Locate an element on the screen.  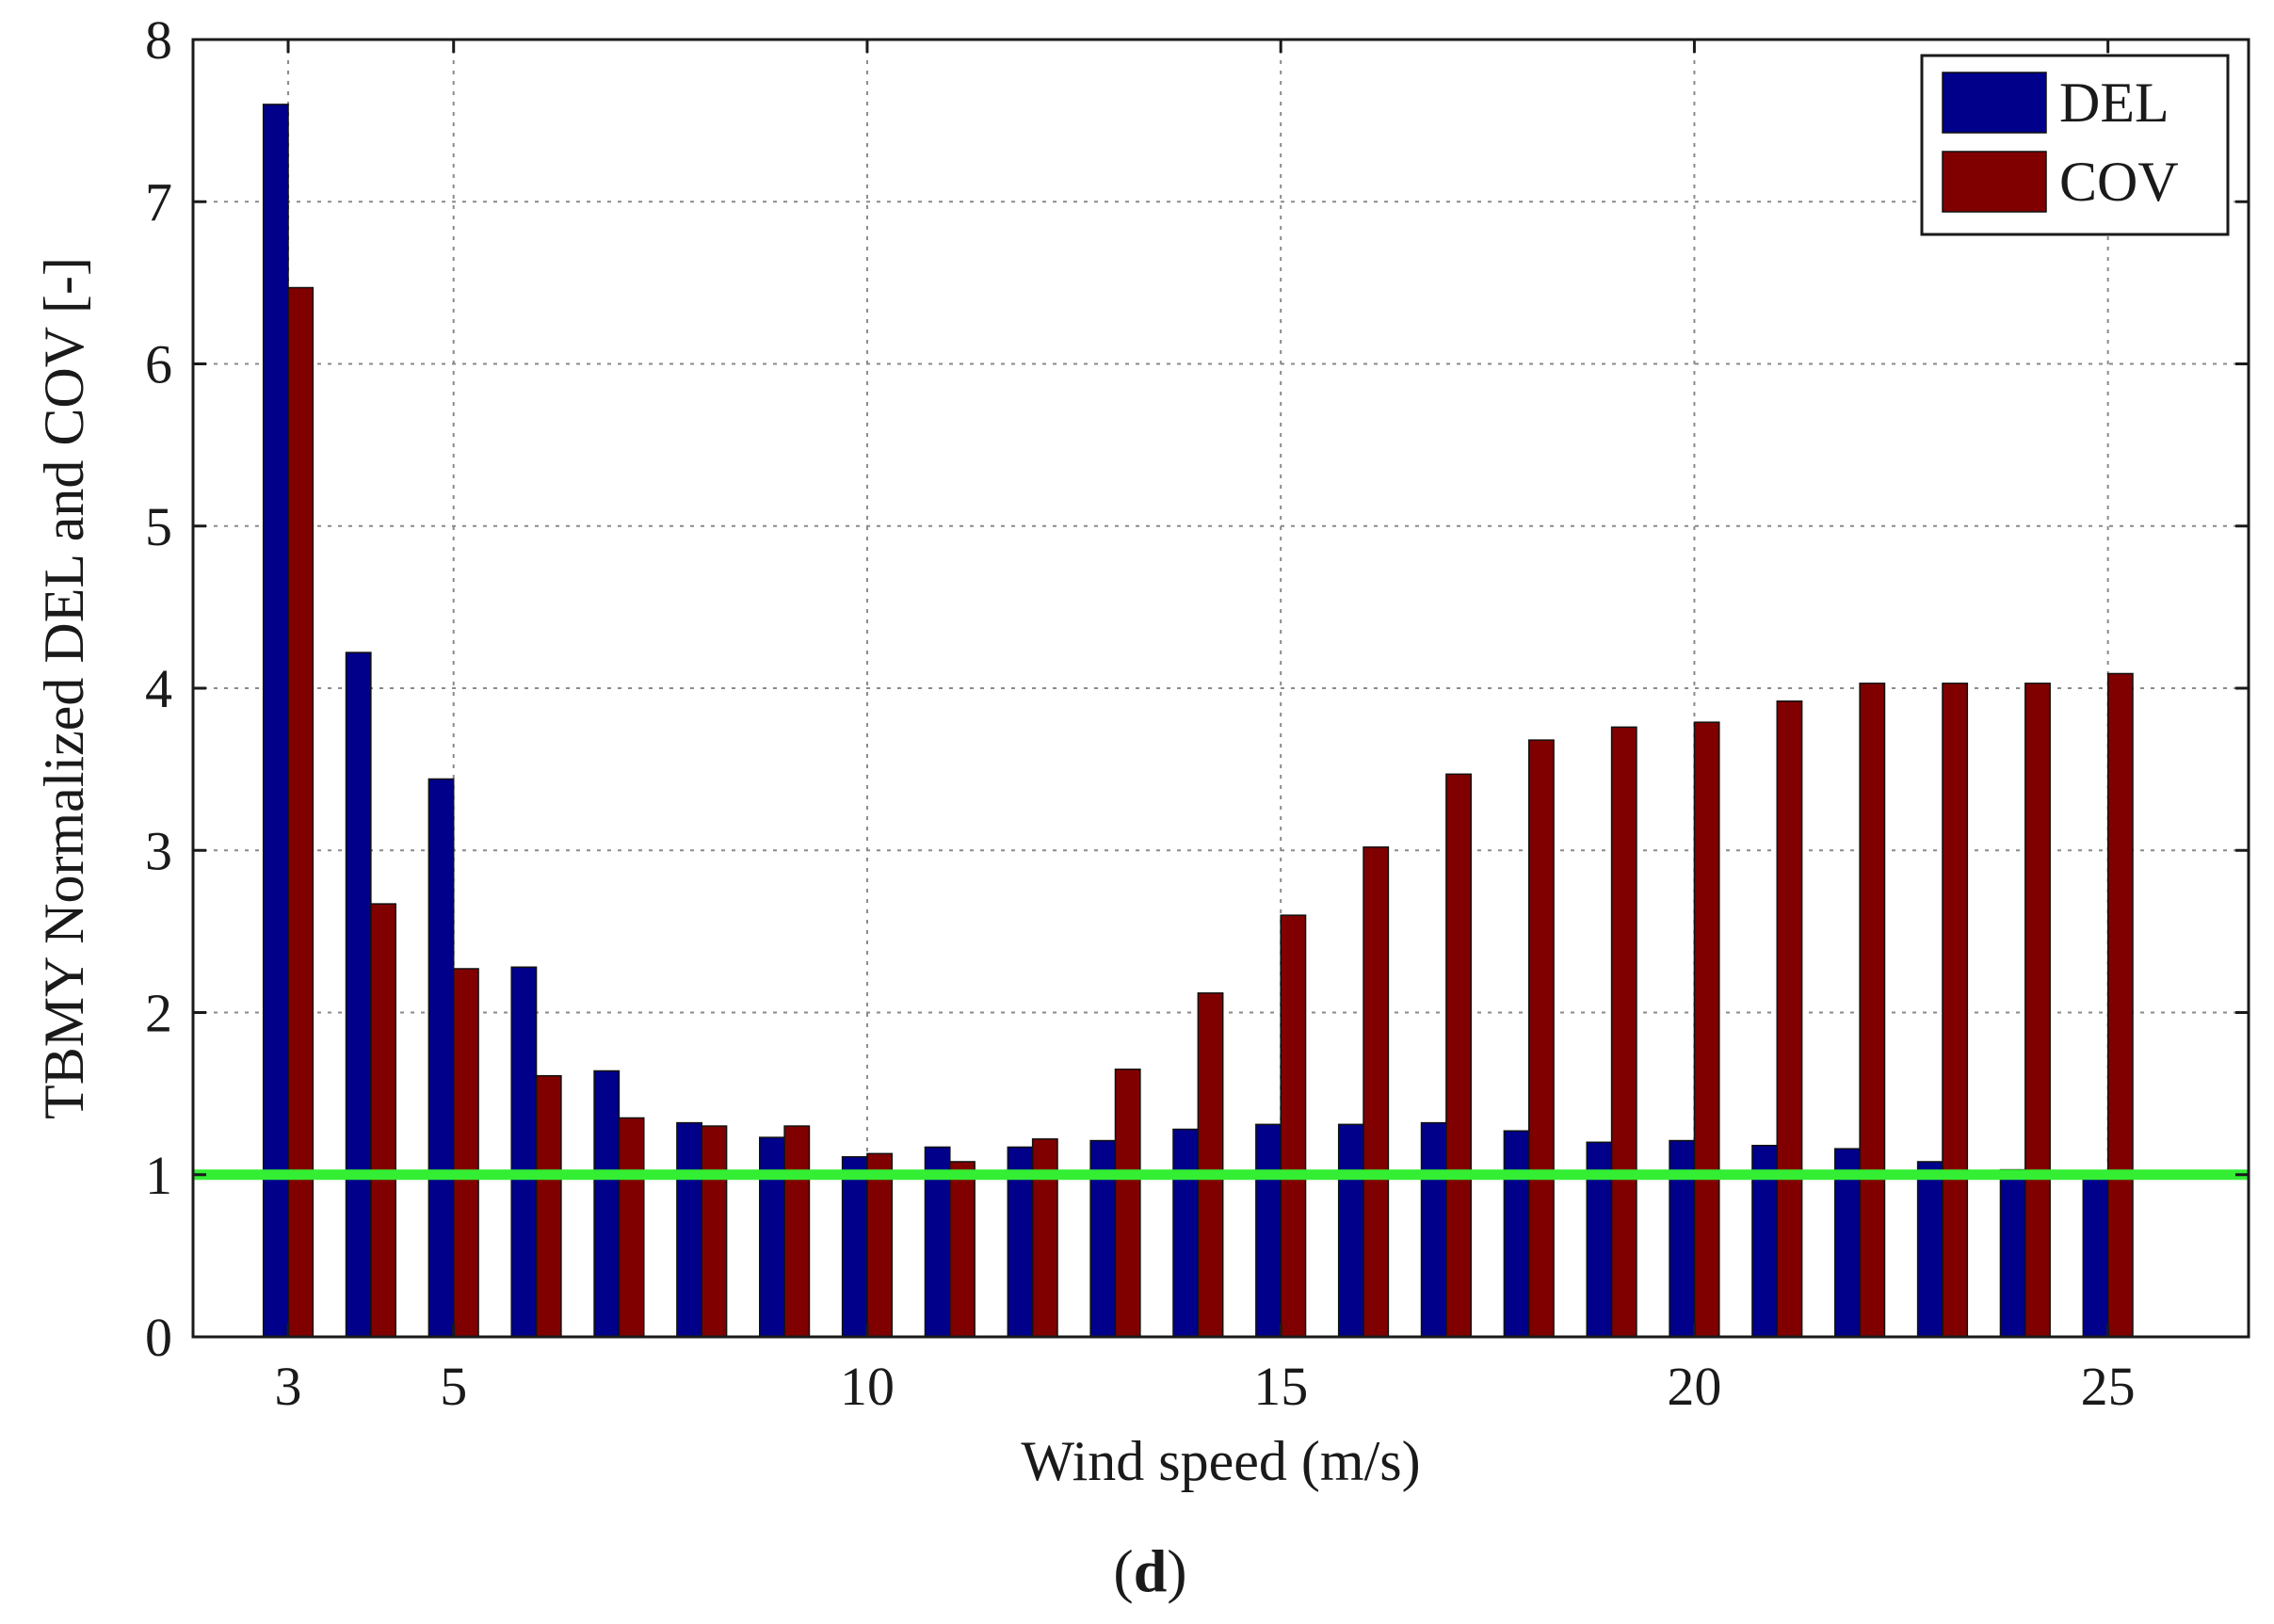
x-axis-label: Wind speed (m/s) is located at coordinates (1220, 1461).